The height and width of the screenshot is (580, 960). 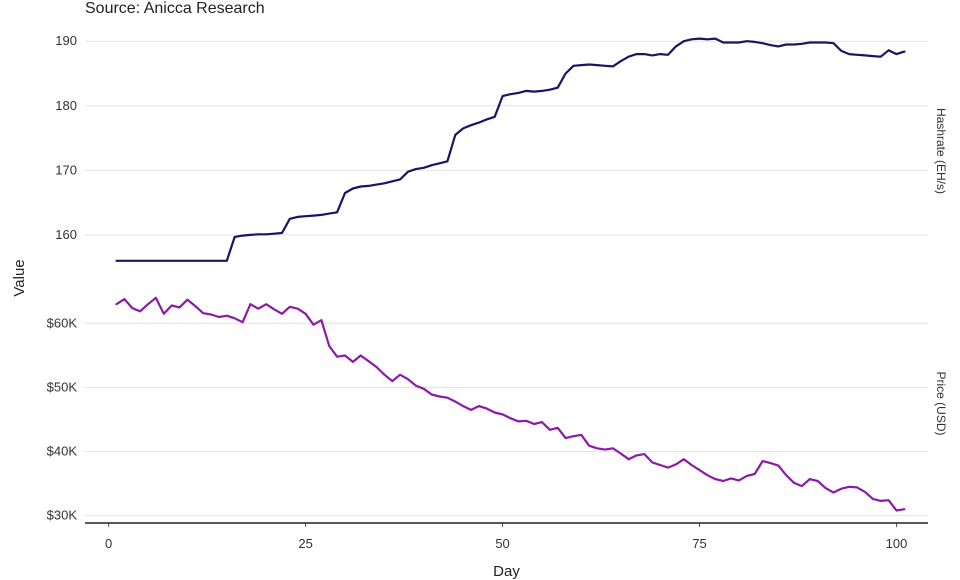 I want to click on x-tick-label: 100, so click(x=897, y=543).